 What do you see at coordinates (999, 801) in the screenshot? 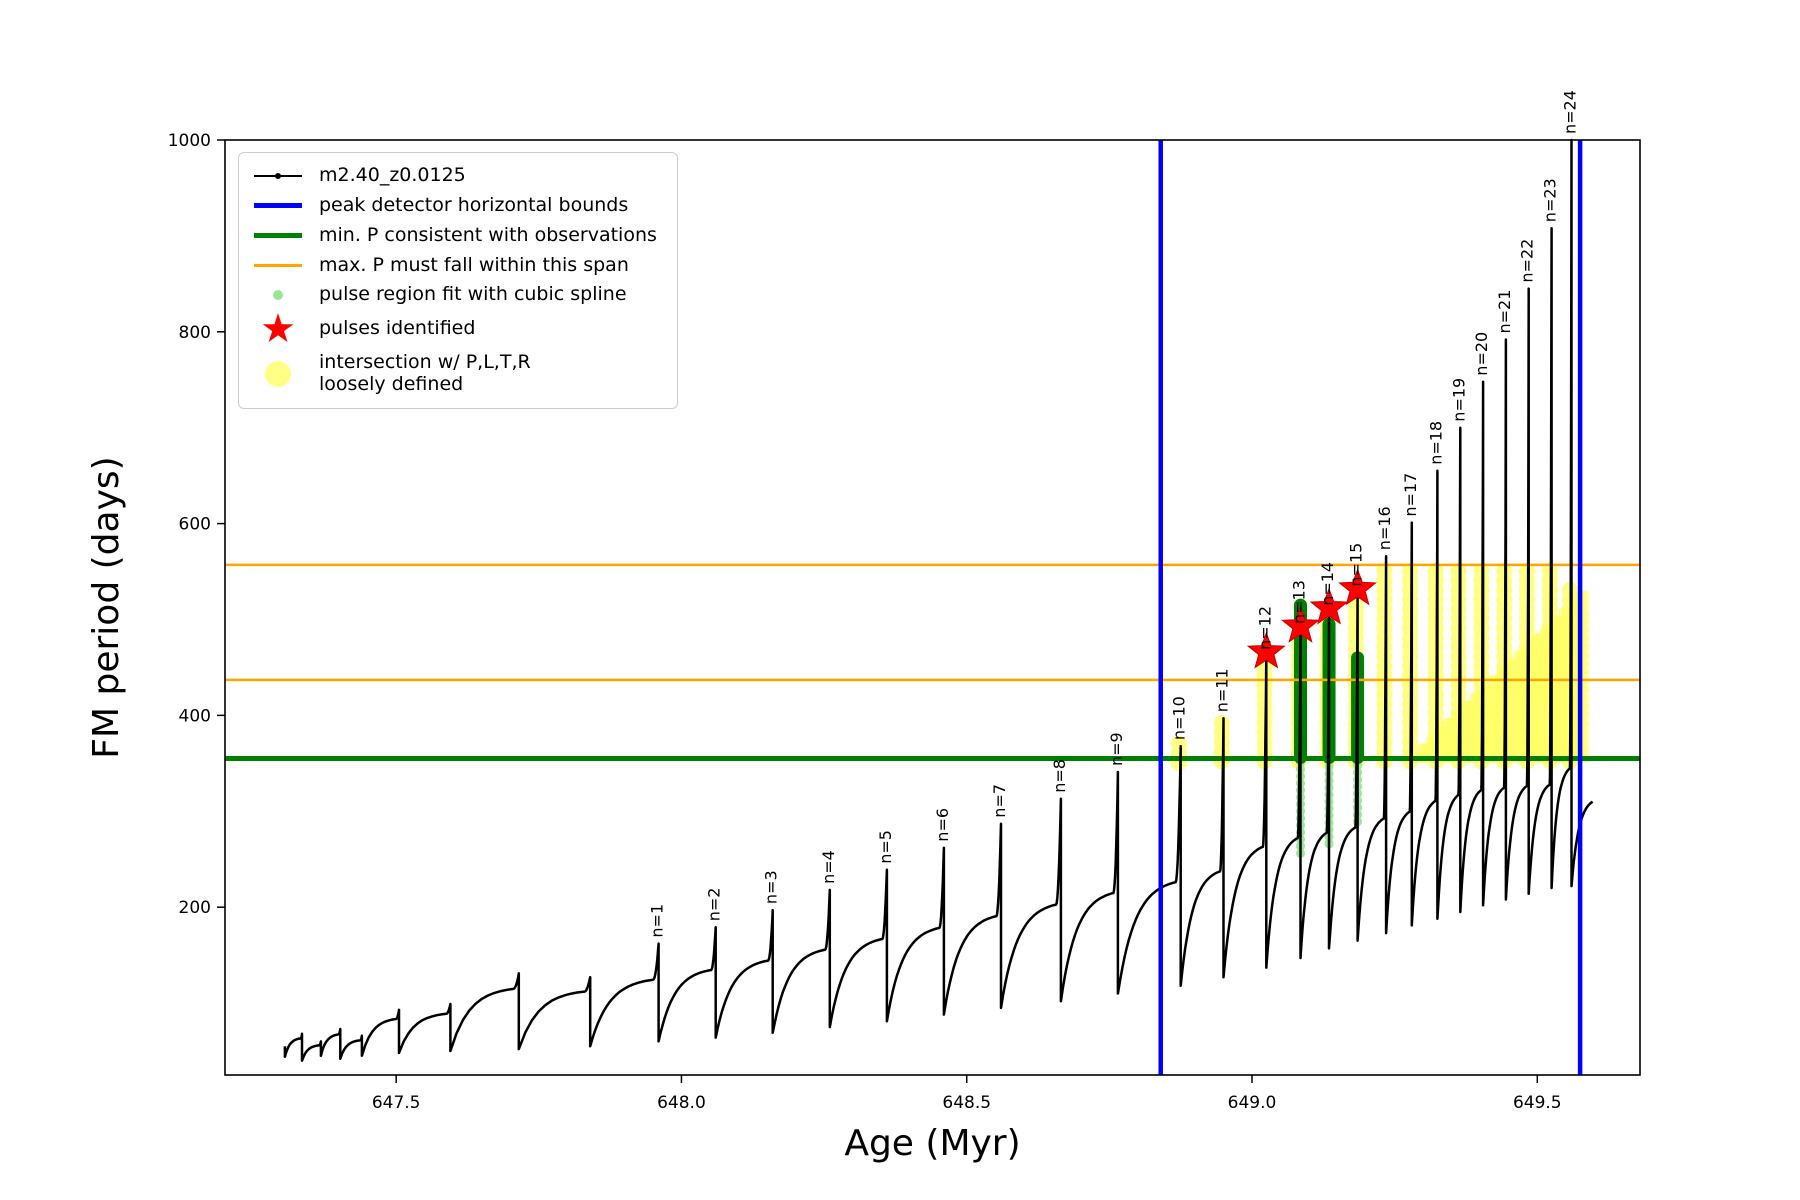
I see `pulse-label: n=7` at bounding box center [999, 801].